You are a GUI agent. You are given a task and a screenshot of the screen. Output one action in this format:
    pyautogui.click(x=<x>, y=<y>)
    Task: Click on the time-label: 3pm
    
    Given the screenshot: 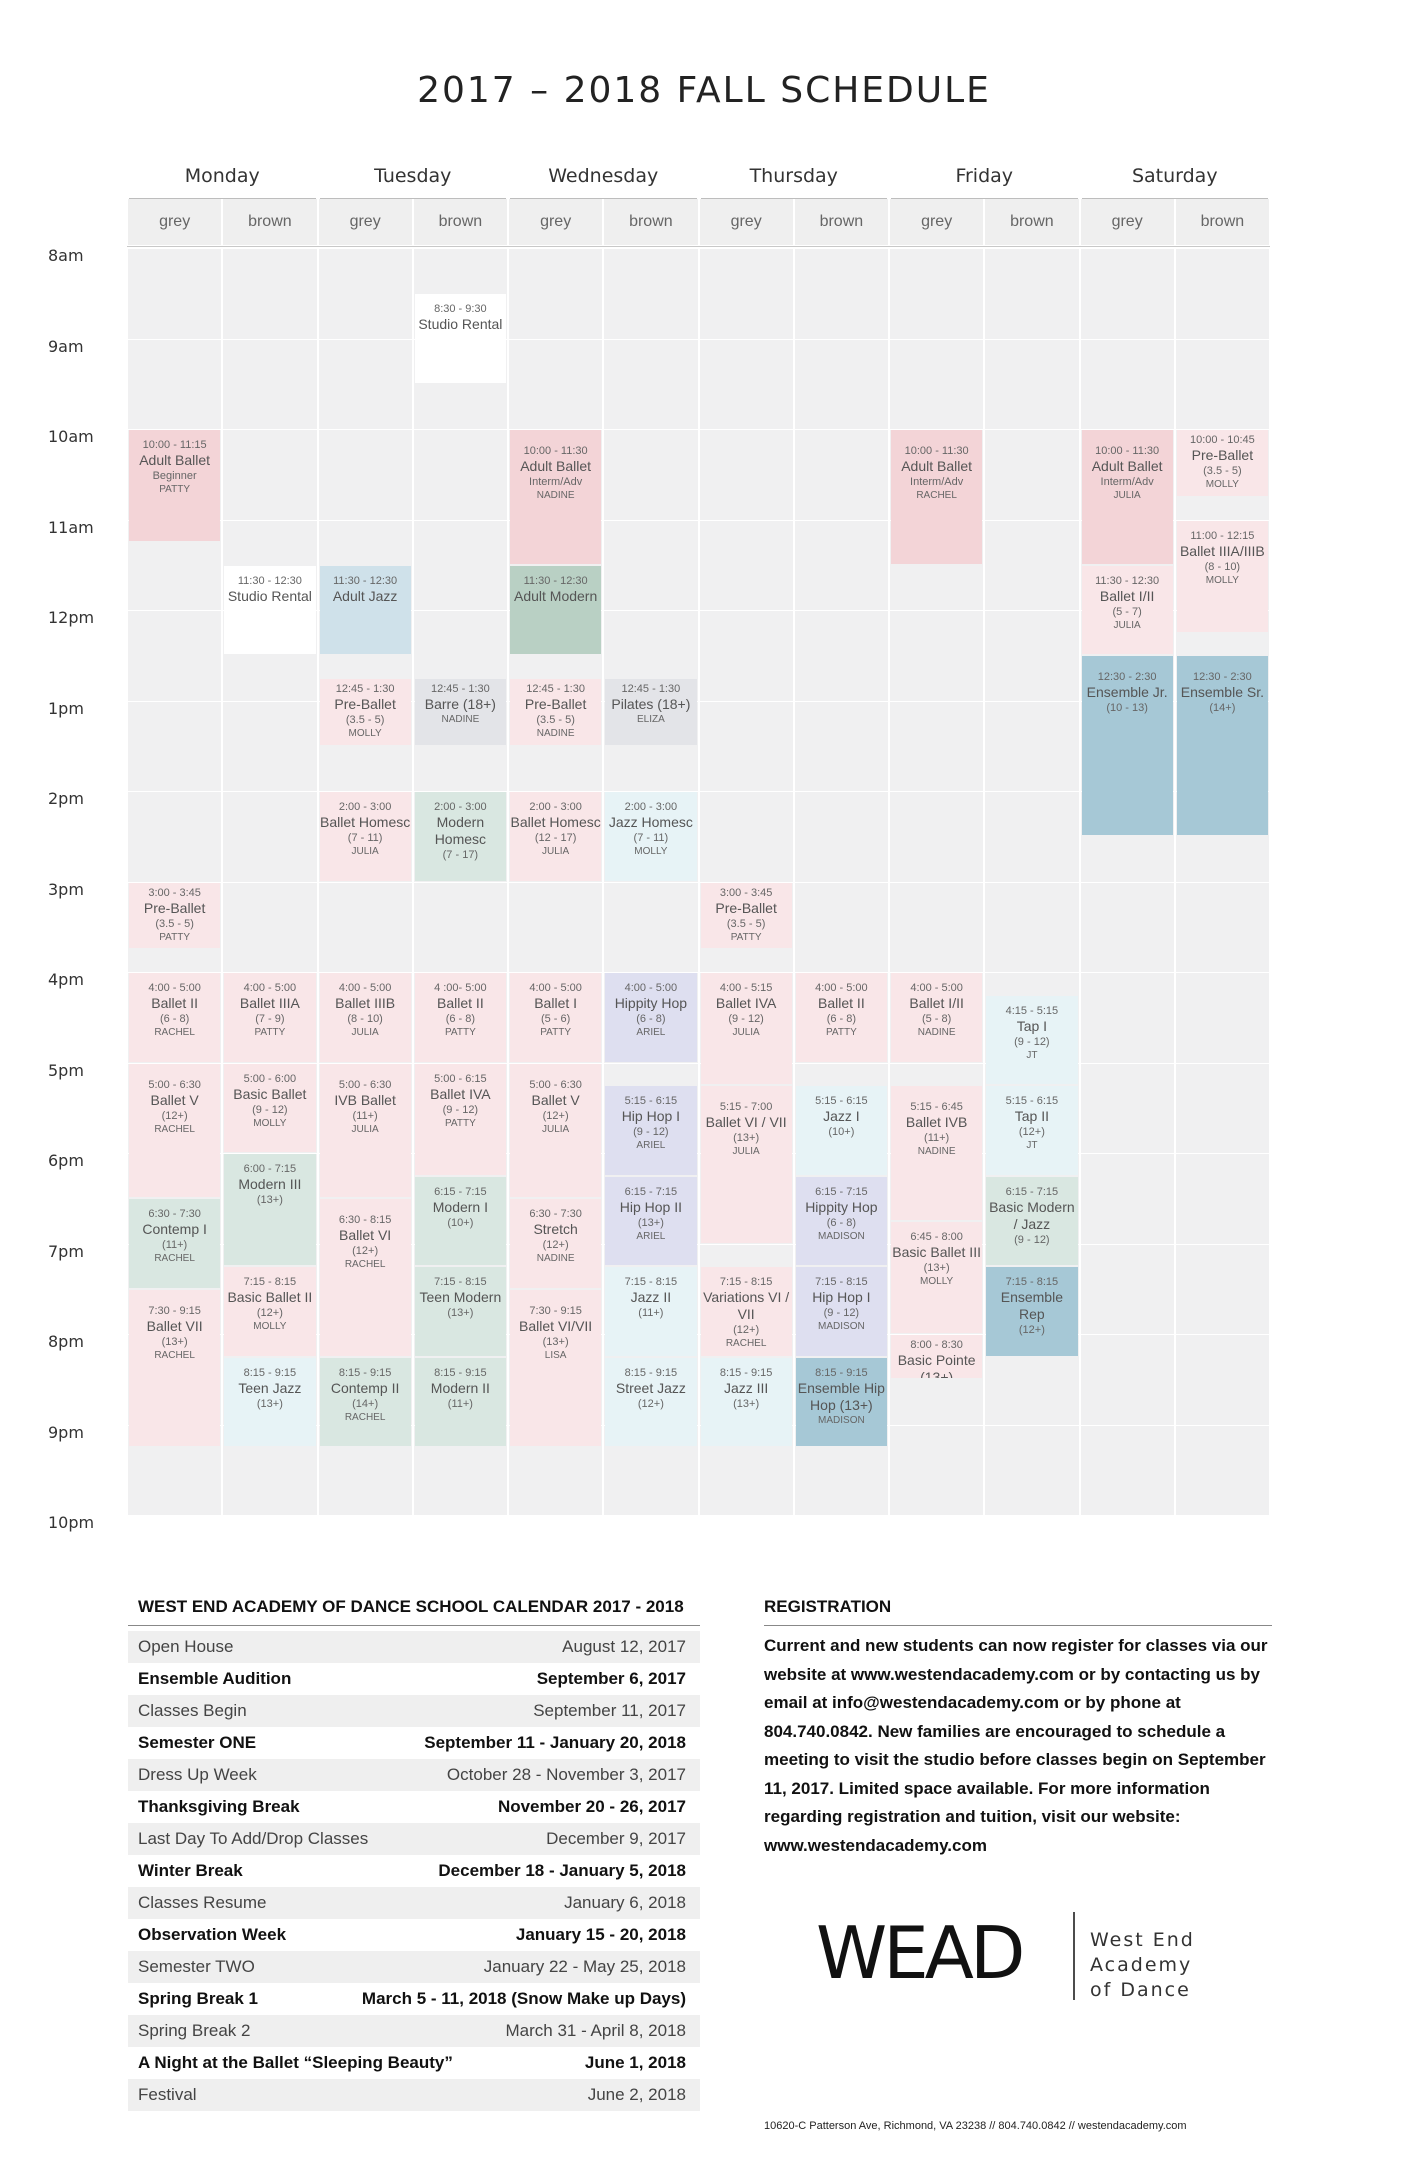 What is the action you would take?
    pyautogui.click(x=66, y=889)
    